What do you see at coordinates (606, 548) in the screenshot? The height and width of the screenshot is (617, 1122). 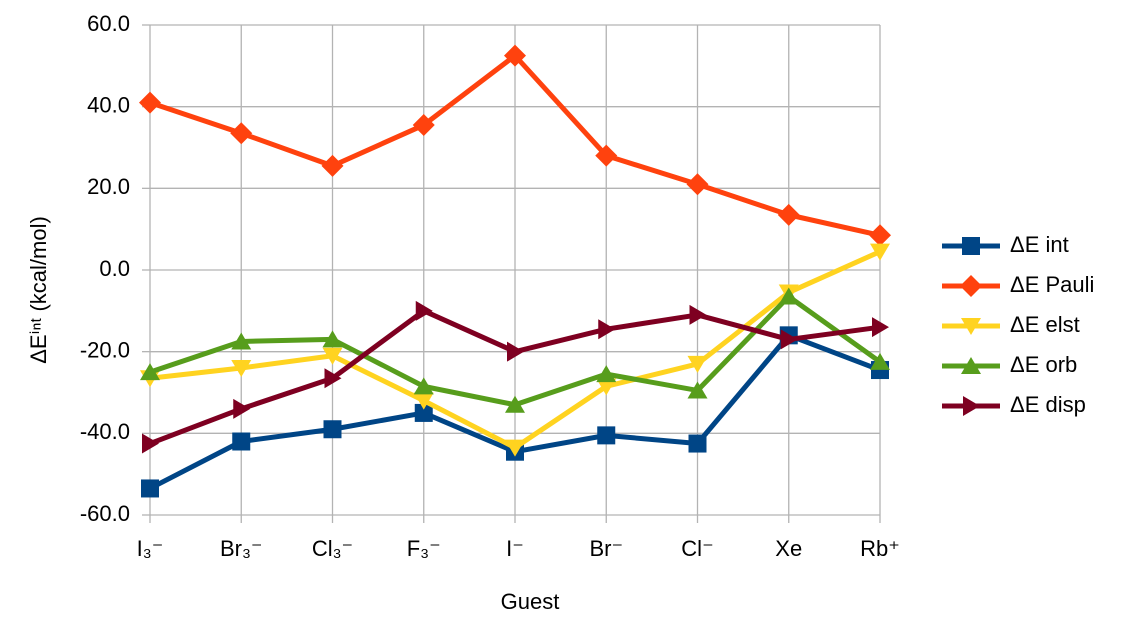 I see `x-tick-label: Br⁻` at bounding box center [606, 548].